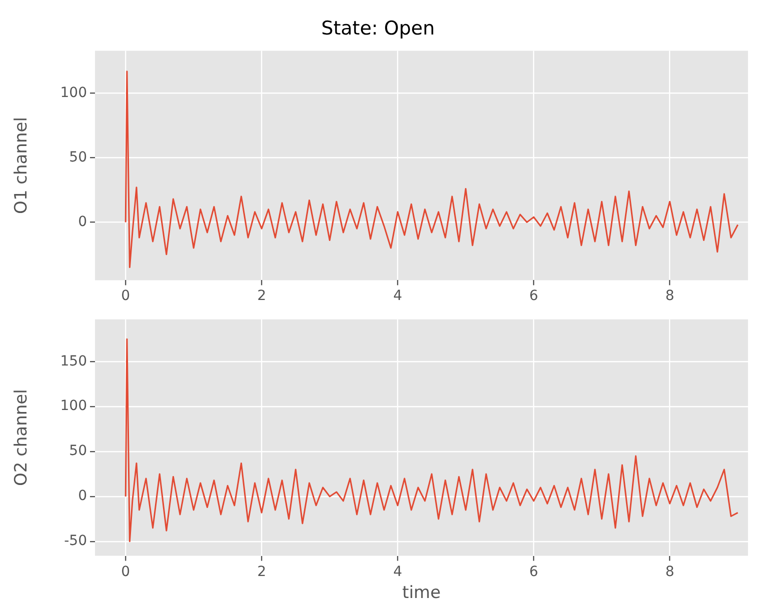 This screenshot has height=616, width=764. Describe the element at coordinates (22, 437) in the screenshot. I see `y-axis-title: O2 channel` at that location.